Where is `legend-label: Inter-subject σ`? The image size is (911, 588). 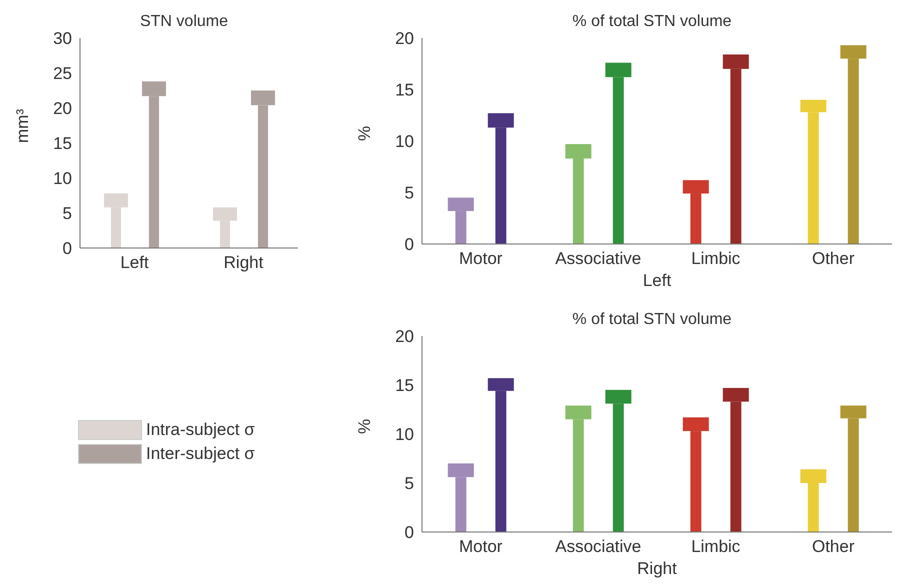 legend-label: Inter-subject σ is located at coordinates (200, 454).